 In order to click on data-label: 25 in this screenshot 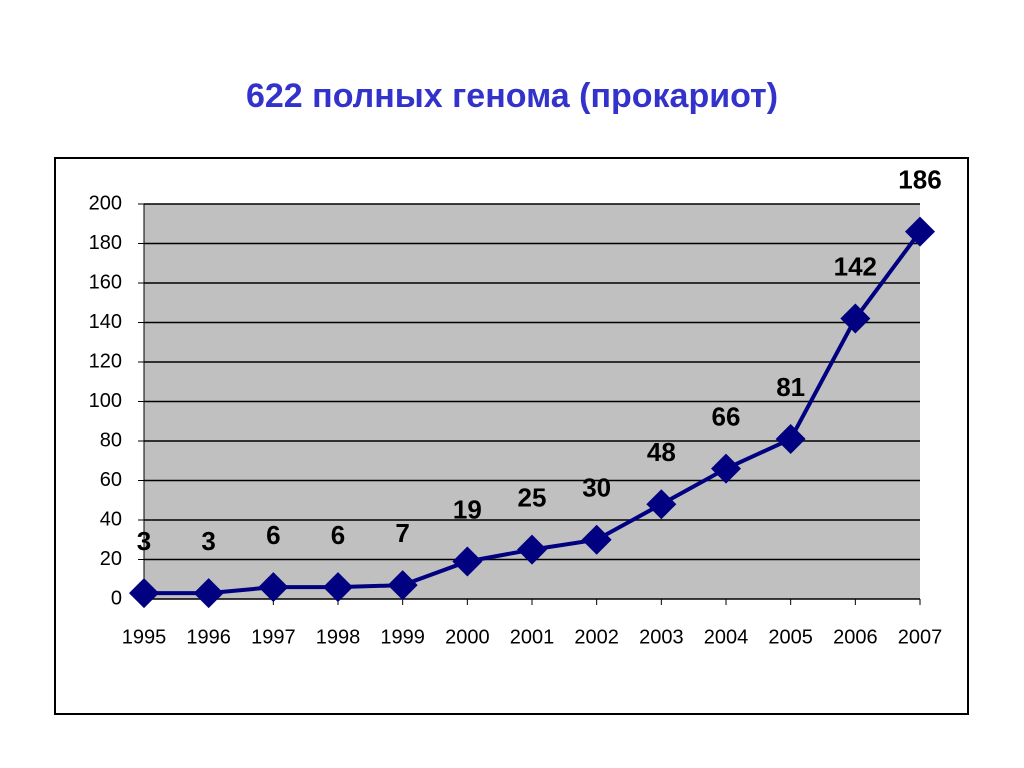, I will do `click(532, 498)`.